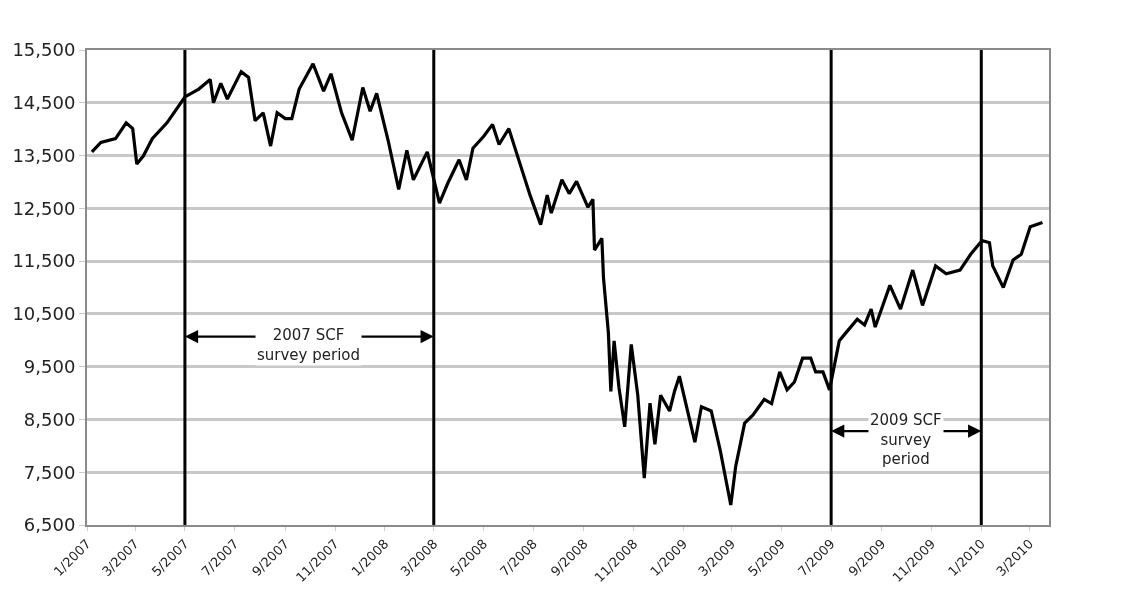 The height and width of the screenshot is (597, 1139). Describe the element at coordinates (44, 261) in the screenshot. I see `y-tick-label: 11,500` at that location.